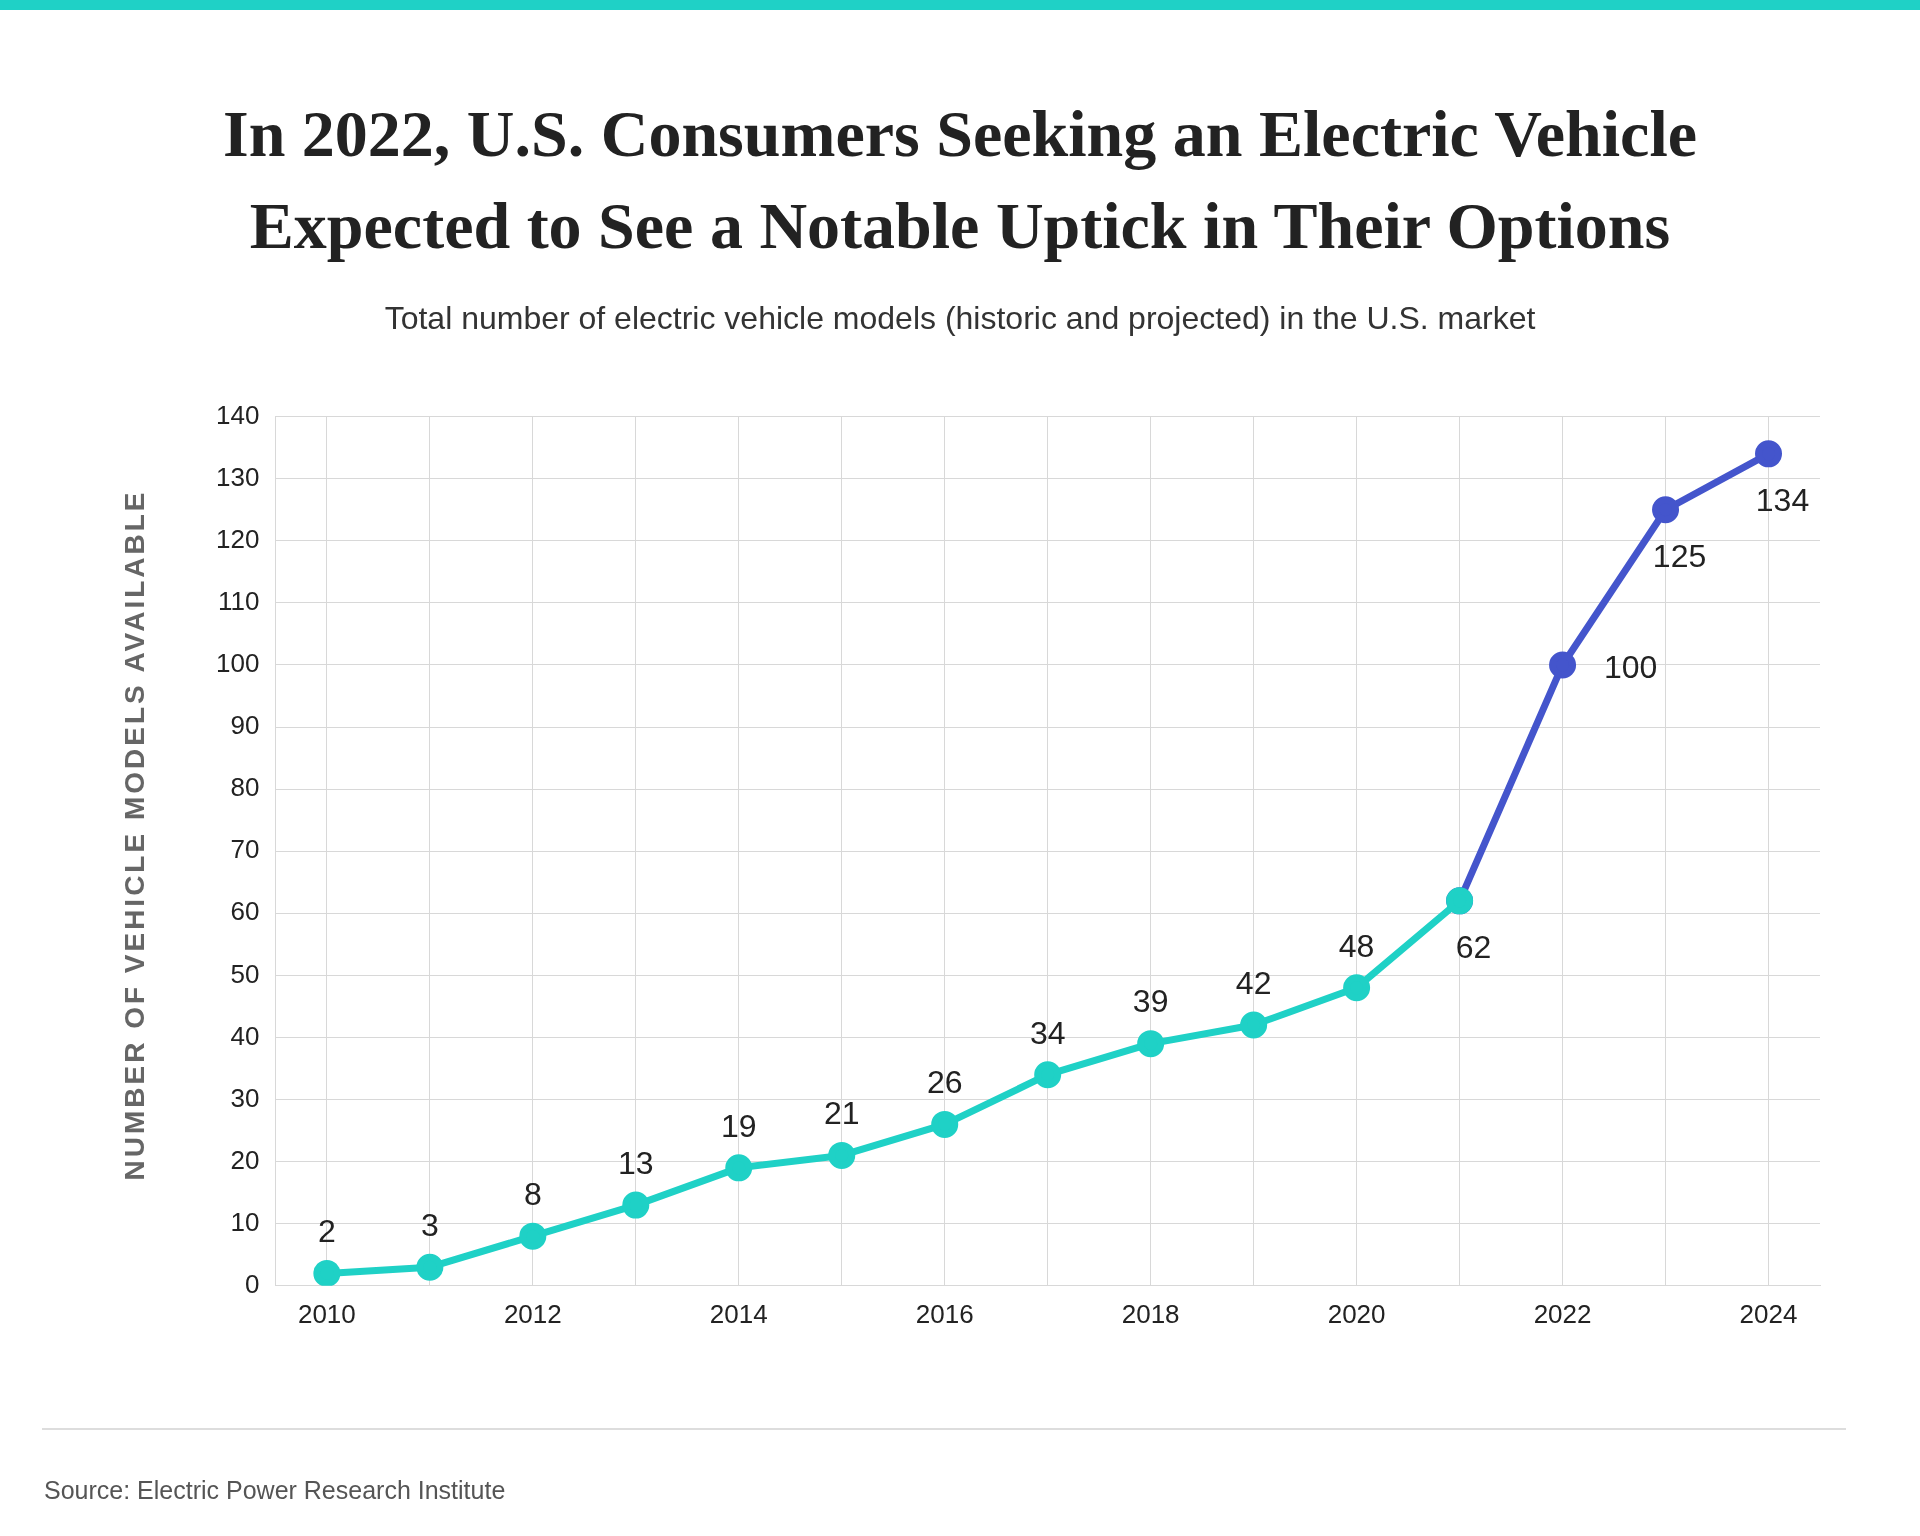 This screenshot has height=1536, width=1920. I want to click on x-tick-label: 2016, so click(944, 1313).